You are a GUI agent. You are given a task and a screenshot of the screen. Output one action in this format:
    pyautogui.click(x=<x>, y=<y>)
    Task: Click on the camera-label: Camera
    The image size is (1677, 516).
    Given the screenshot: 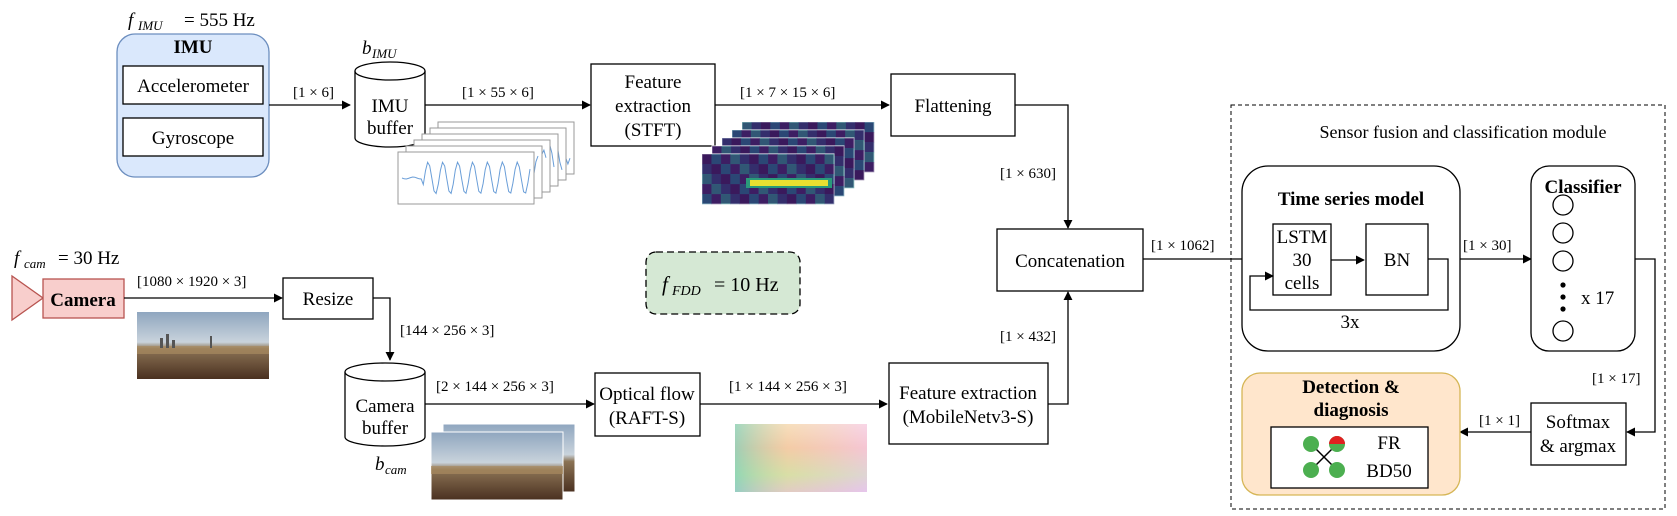 What is the action you would take?
    pyautogui.click(x=83, y=300)
    